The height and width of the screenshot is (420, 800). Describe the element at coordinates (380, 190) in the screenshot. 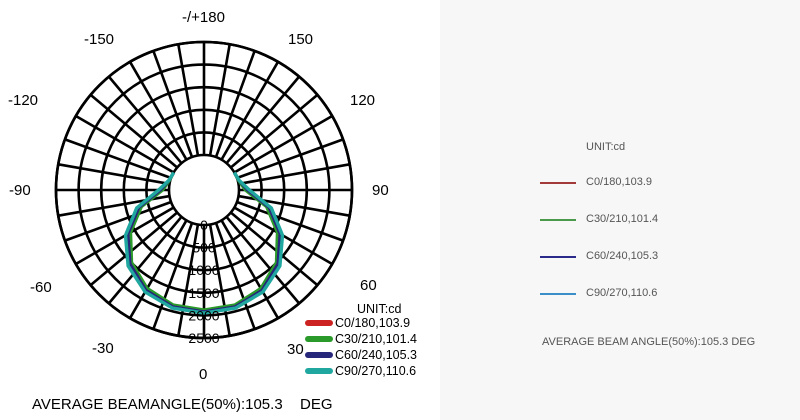

I see `angle-label: 90` at that location.